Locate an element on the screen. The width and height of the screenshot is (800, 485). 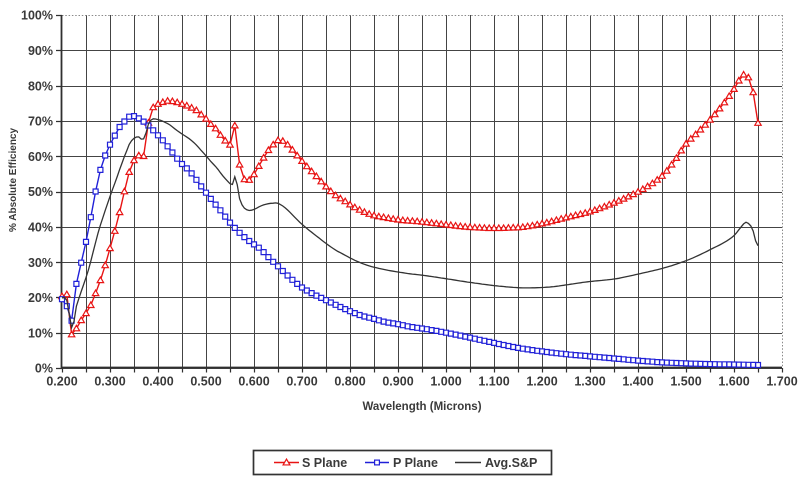
svg-text: 1.400 is located at coordinates (637, 382).